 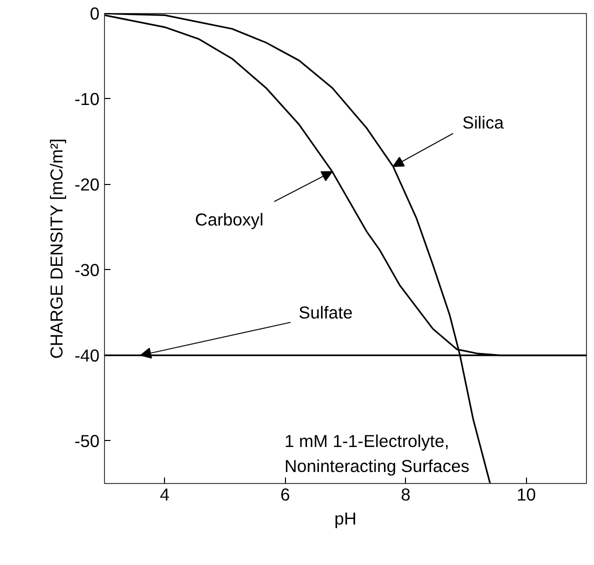 What do you see at coordinates (345, 518) in the screenshot?
I see `x-axis-title: pH` at bounding box center [345, 518].